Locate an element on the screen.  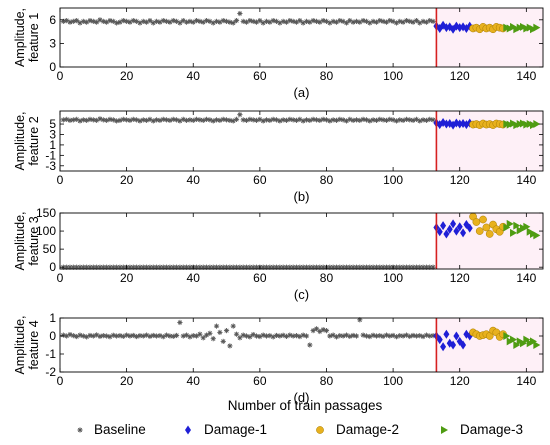
y-axis-label: Amplitude,feature 4 is located at coordinates (27, 344).